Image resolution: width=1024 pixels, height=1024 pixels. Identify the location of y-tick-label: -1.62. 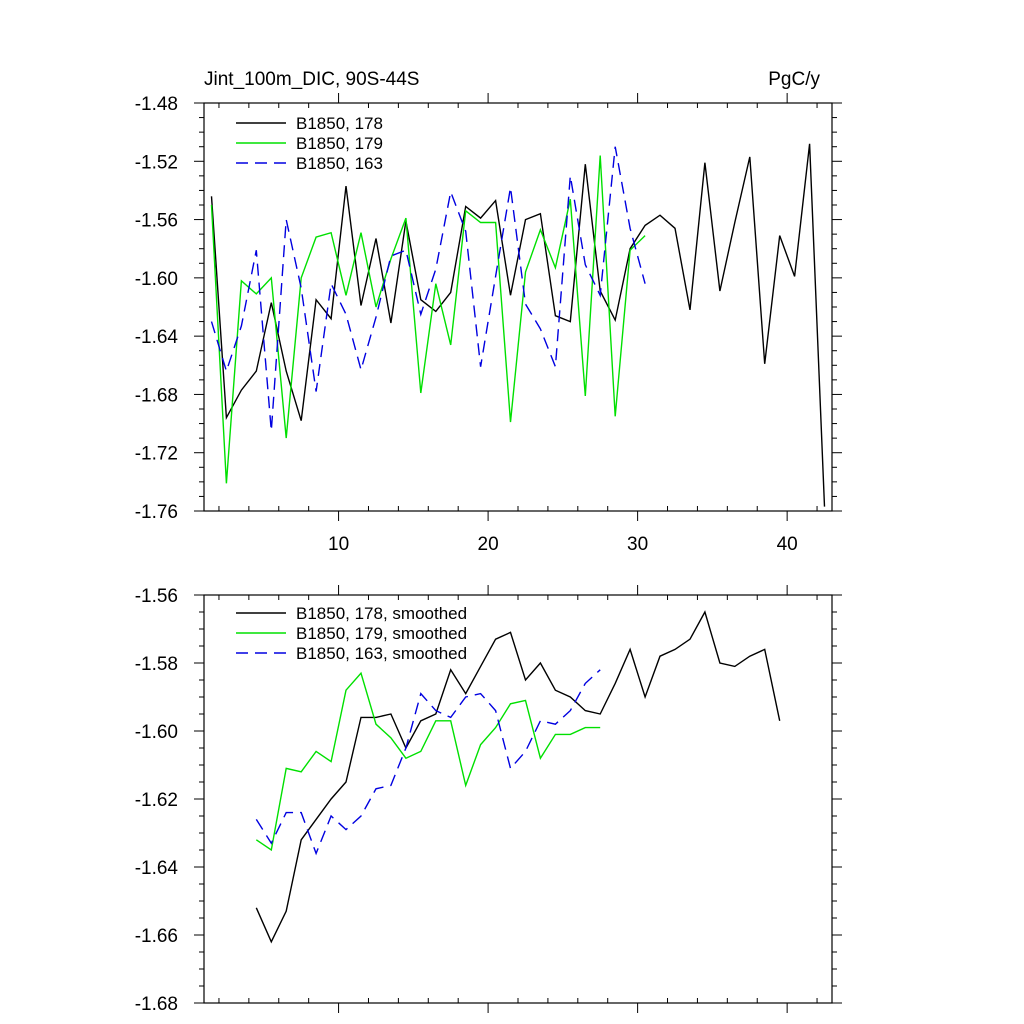
(156, 800).